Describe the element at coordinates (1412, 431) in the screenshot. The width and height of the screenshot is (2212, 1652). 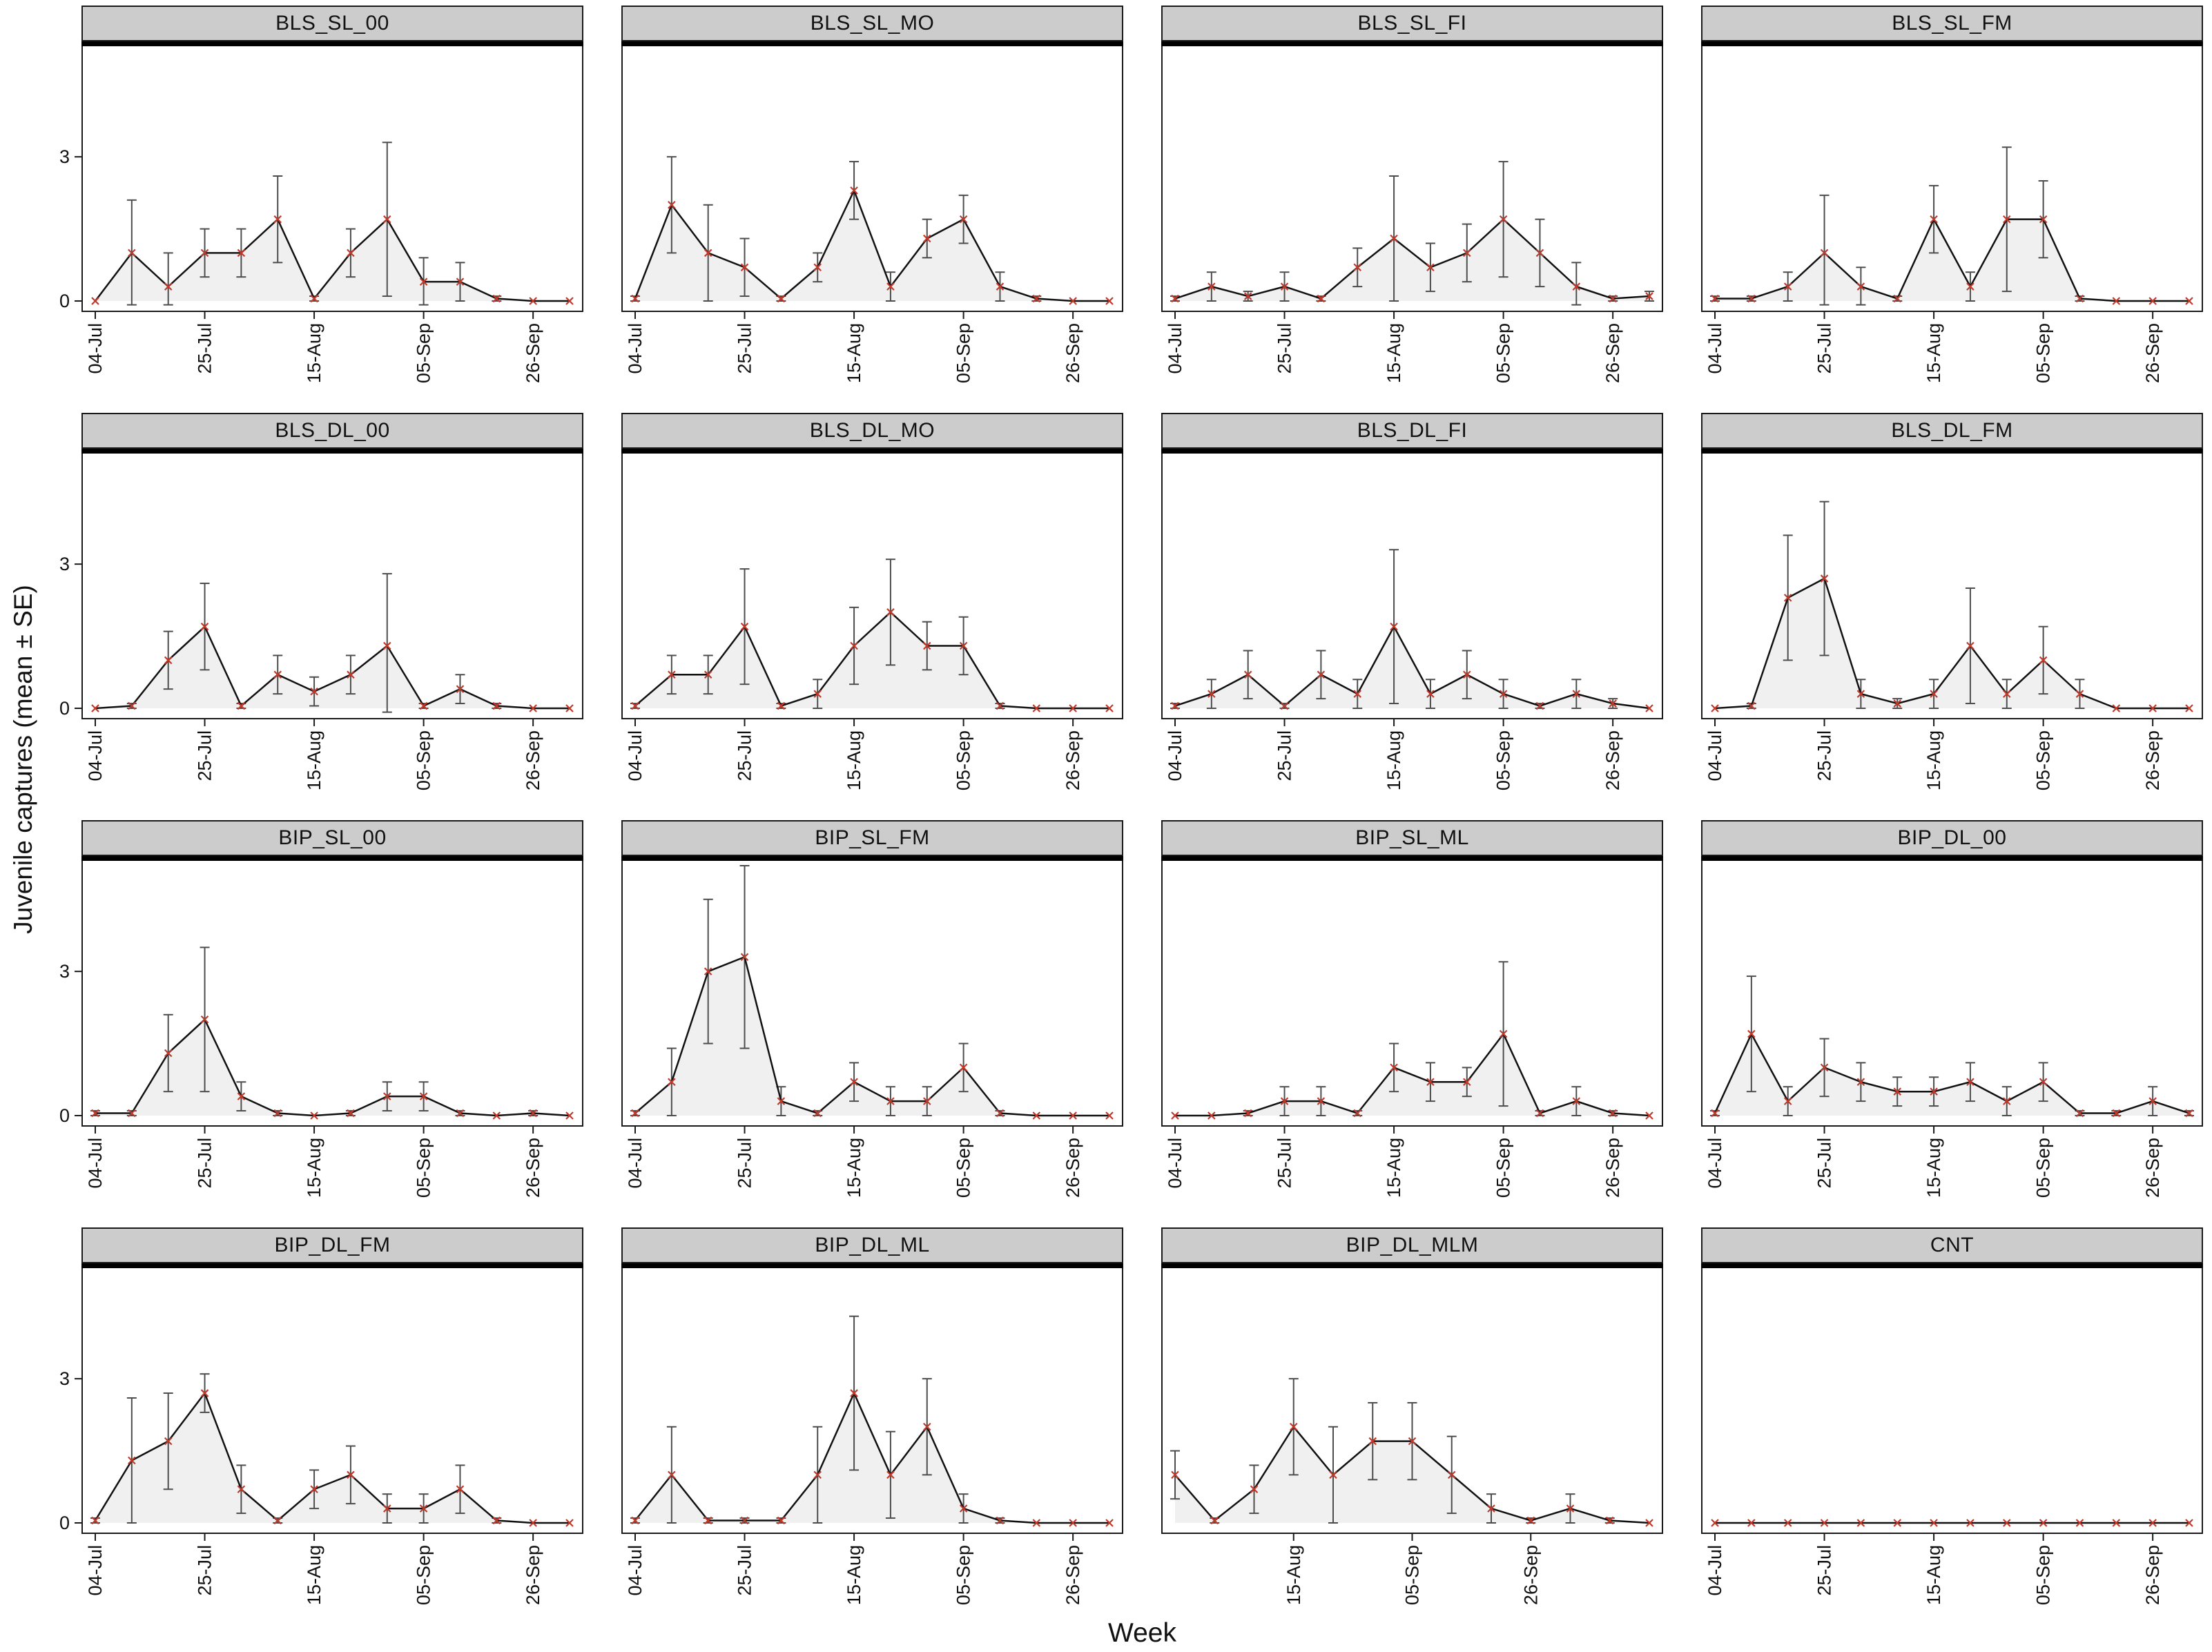
I see `facet-strip-title: BLS_DL_FI` at that location.